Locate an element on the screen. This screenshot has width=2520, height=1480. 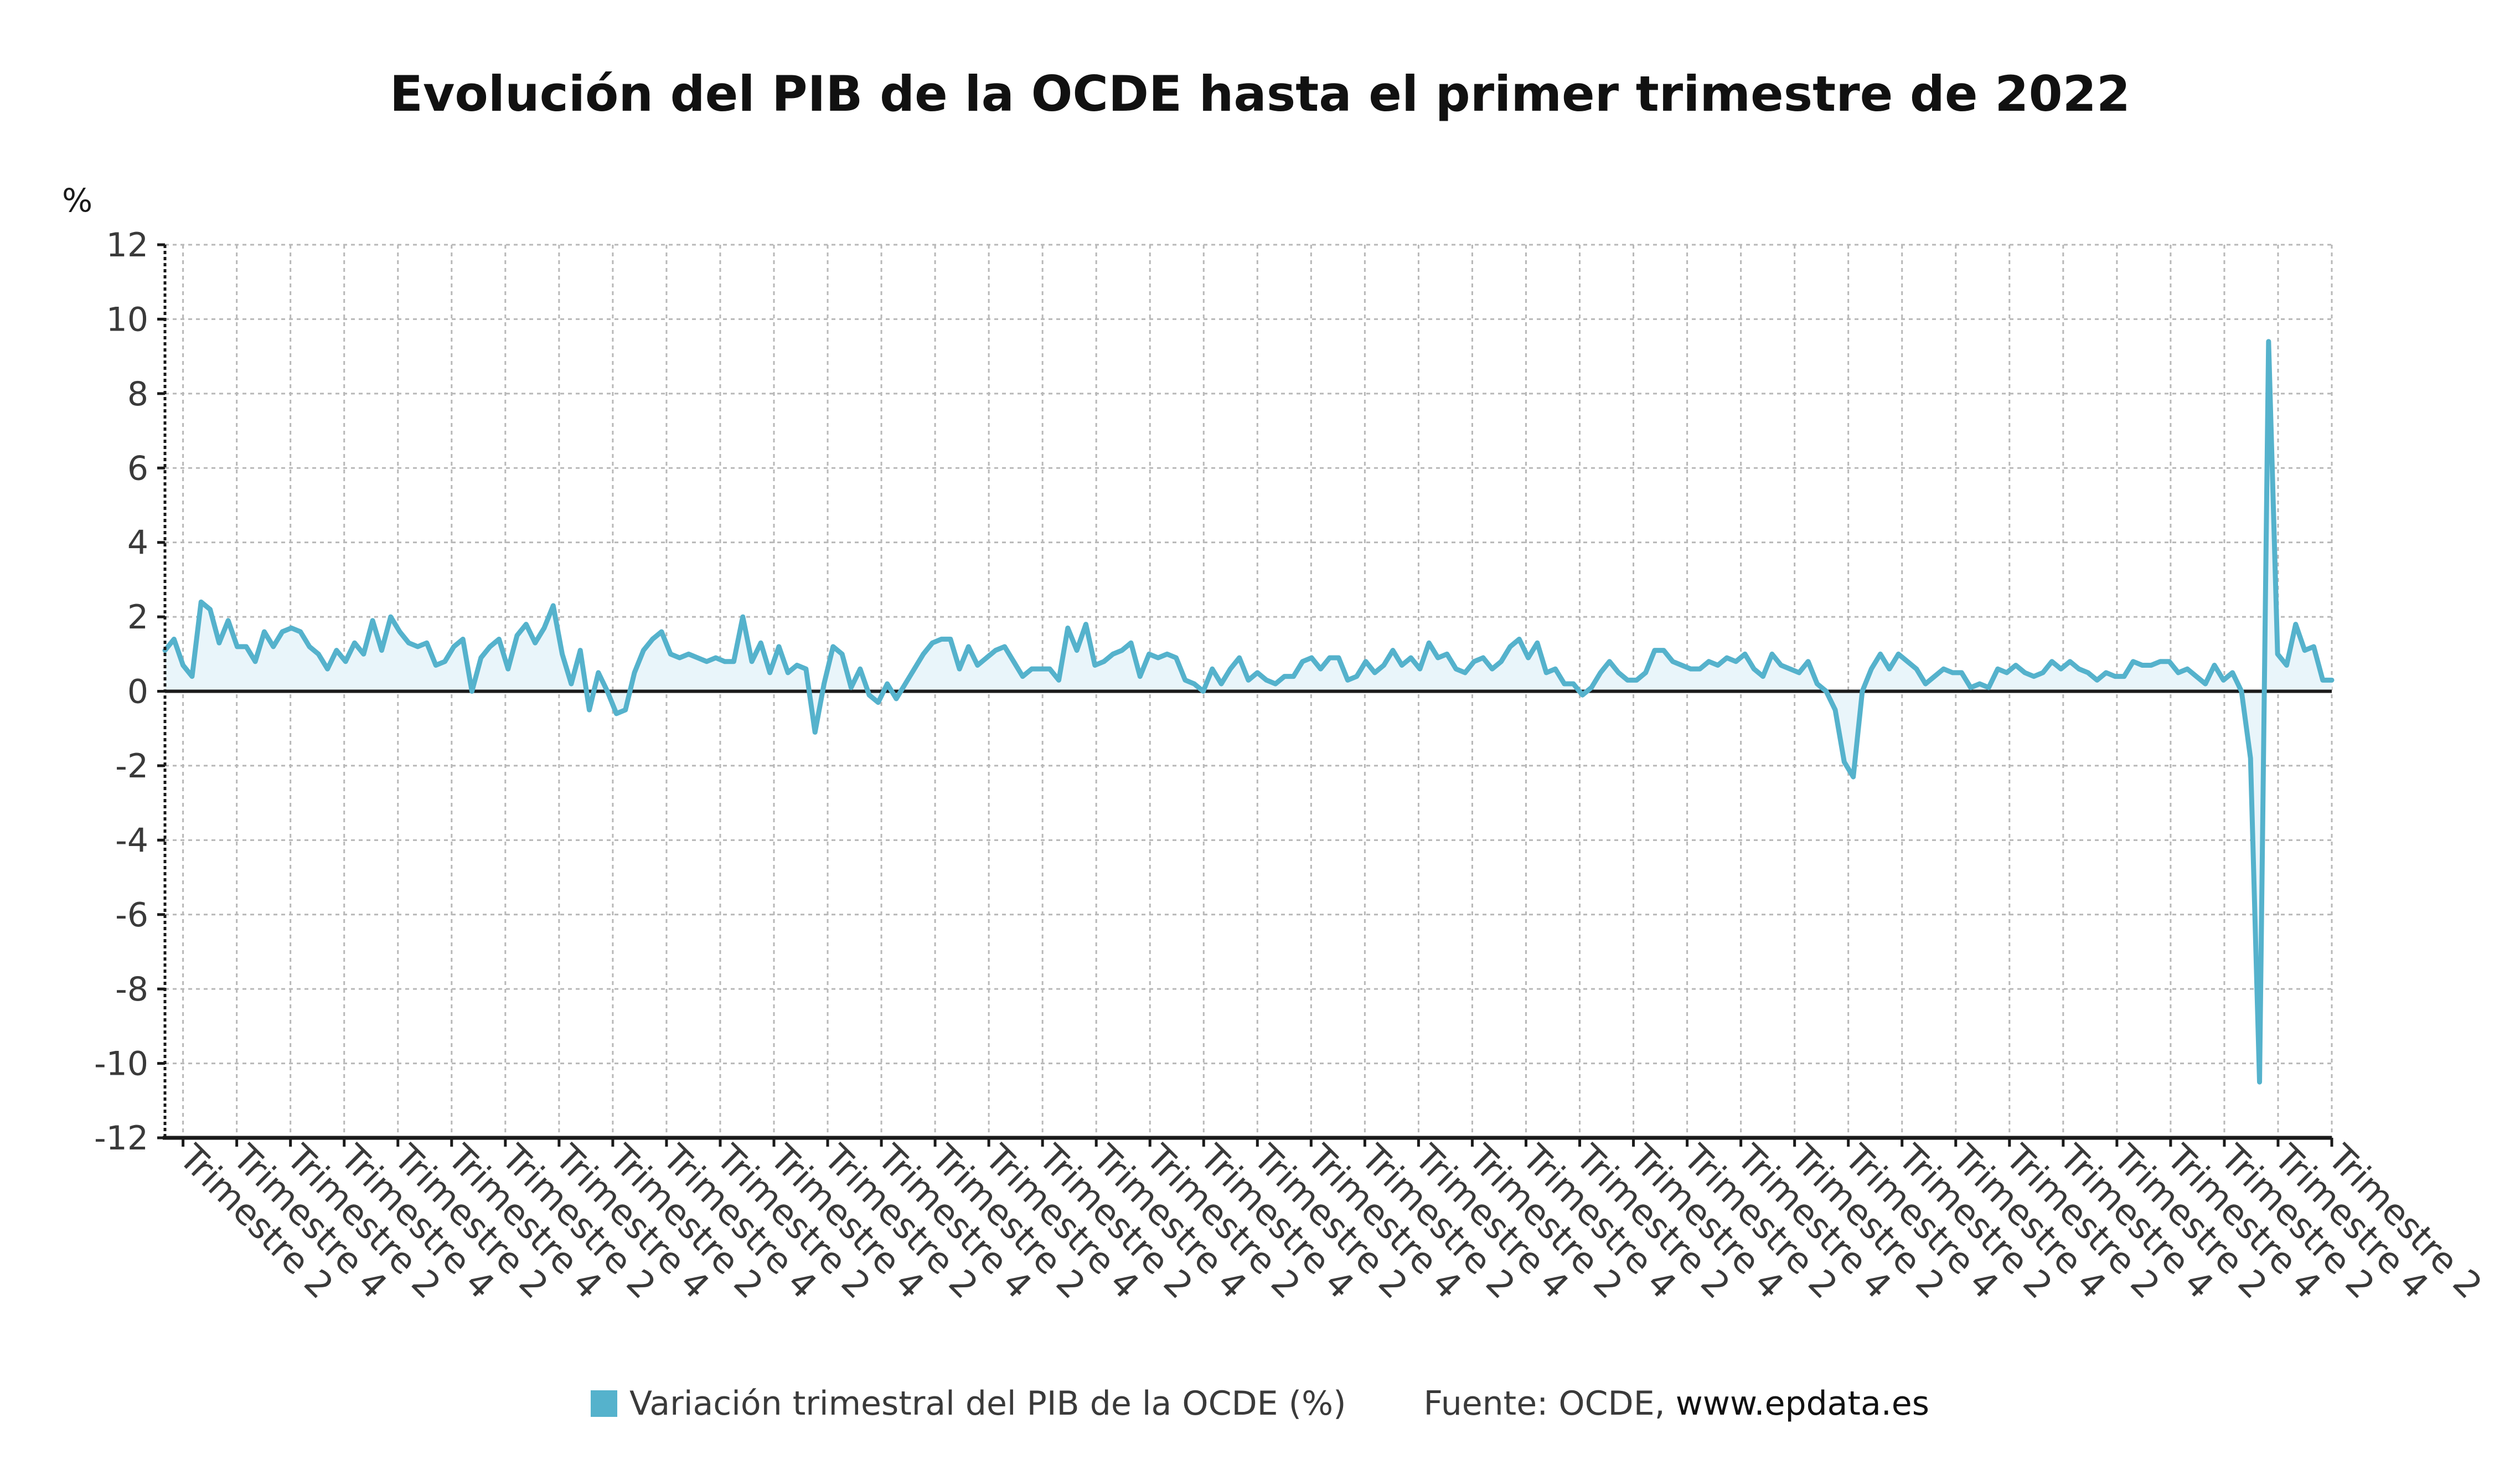
y-tick-label: 10 is located at coordinates (127, 319).